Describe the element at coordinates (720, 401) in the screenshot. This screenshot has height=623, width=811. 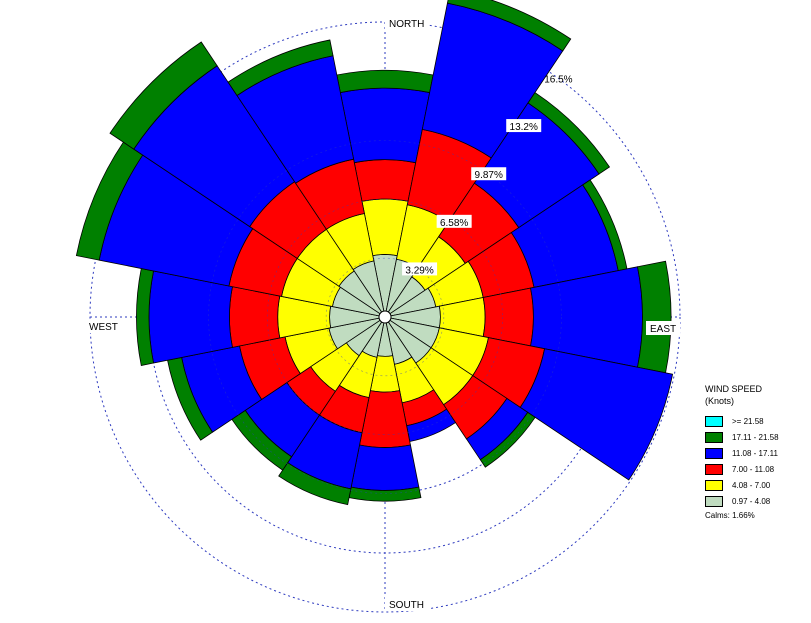
I see `legend-title-line-2: (Knots)` at that location.